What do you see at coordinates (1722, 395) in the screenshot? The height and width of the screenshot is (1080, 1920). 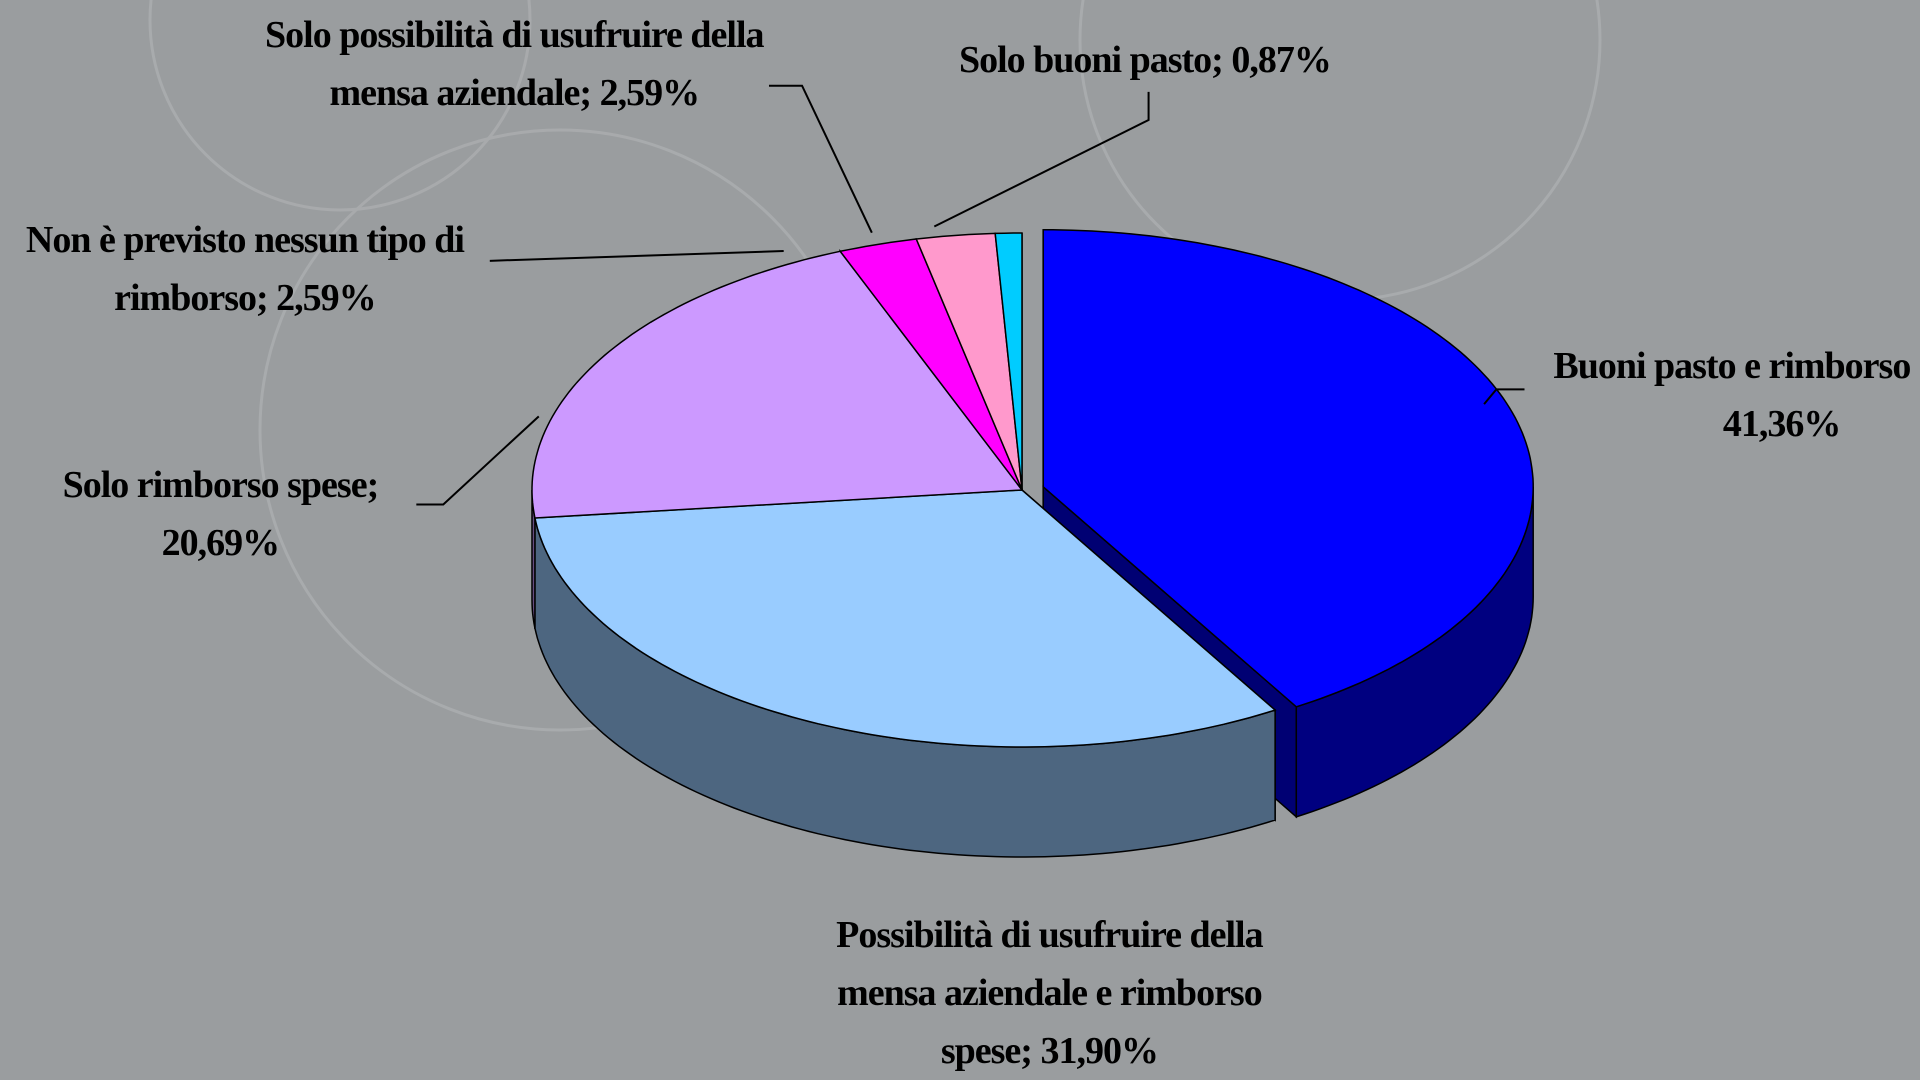 I see `slice-label: Buoni pasto e rimborso spese; 41,36%` at bounding box center [1722, 395].